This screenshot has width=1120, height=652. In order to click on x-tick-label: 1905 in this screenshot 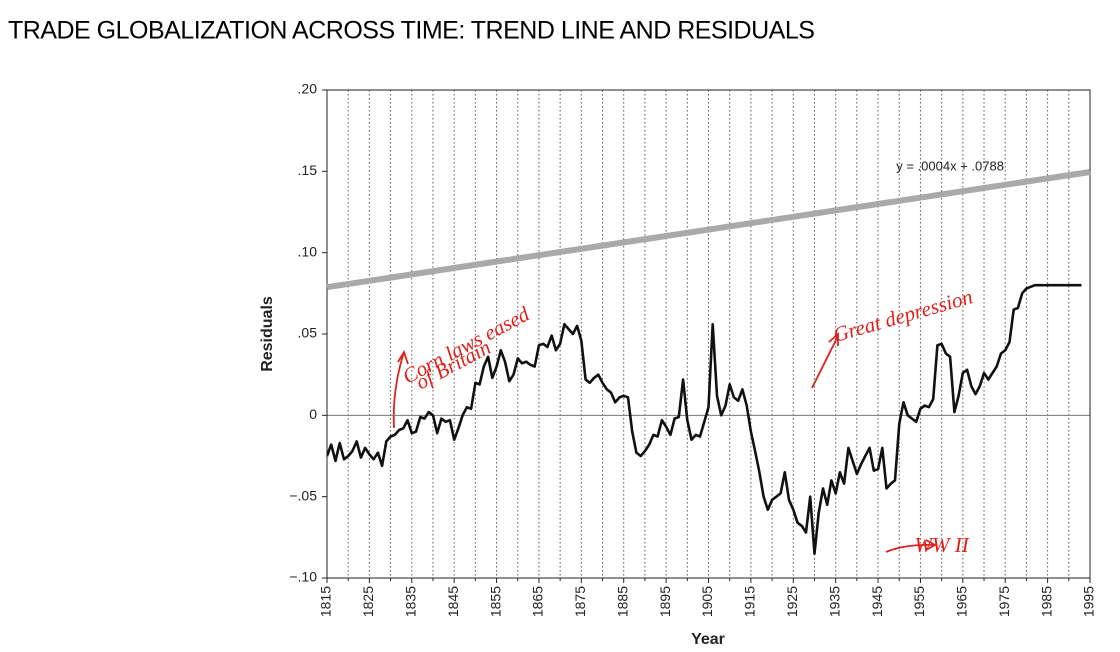, I will do `click(707, 601)`.